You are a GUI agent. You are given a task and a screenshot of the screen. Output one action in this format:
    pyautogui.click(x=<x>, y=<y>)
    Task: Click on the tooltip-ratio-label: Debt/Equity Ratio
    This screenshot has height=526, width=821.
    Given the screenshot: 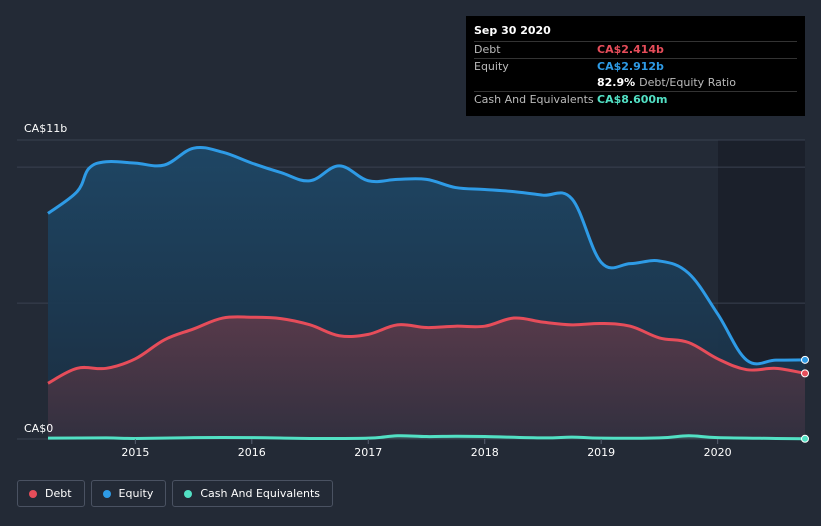 What is the action you would take?
    pyautogui.click(x=687, y=82)
    